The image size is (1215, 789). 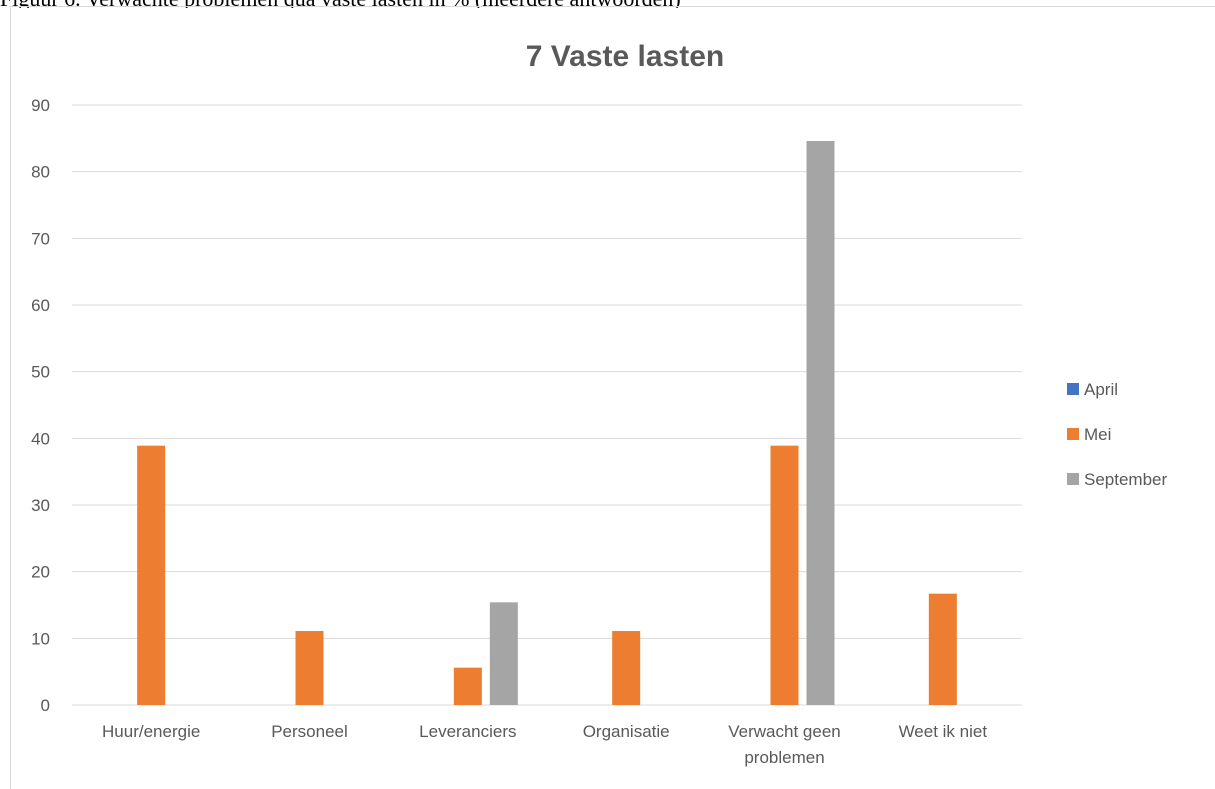 What do you see at coordinates (1101, 389) in the screenshot?
I see `legend-label-april: April` at bounding box center [1101, 389].